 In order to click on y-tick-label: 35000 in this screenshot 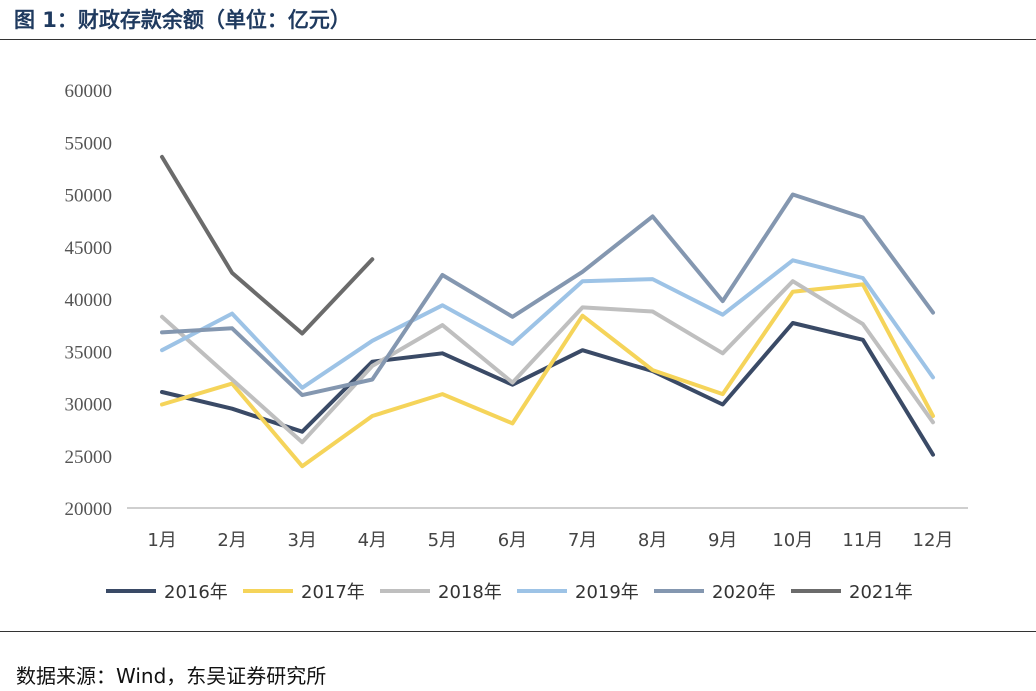, I will do `click(89, 352)`.